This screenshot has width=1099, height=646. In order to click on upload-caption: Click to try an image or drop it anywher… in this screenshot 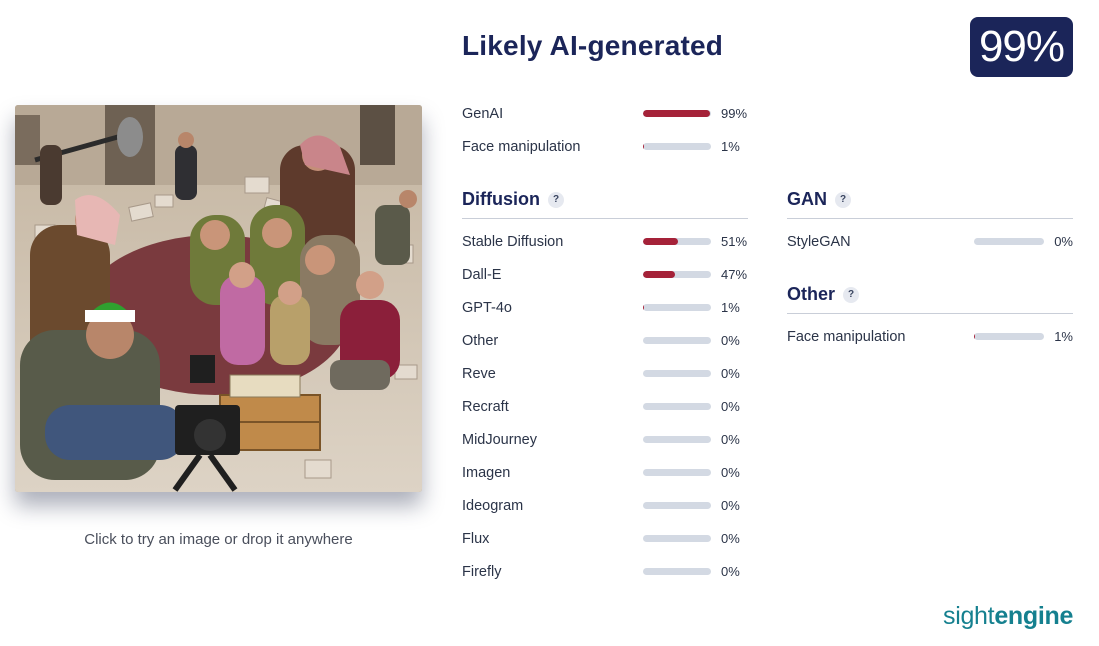, I will do `click(218, 539)`.